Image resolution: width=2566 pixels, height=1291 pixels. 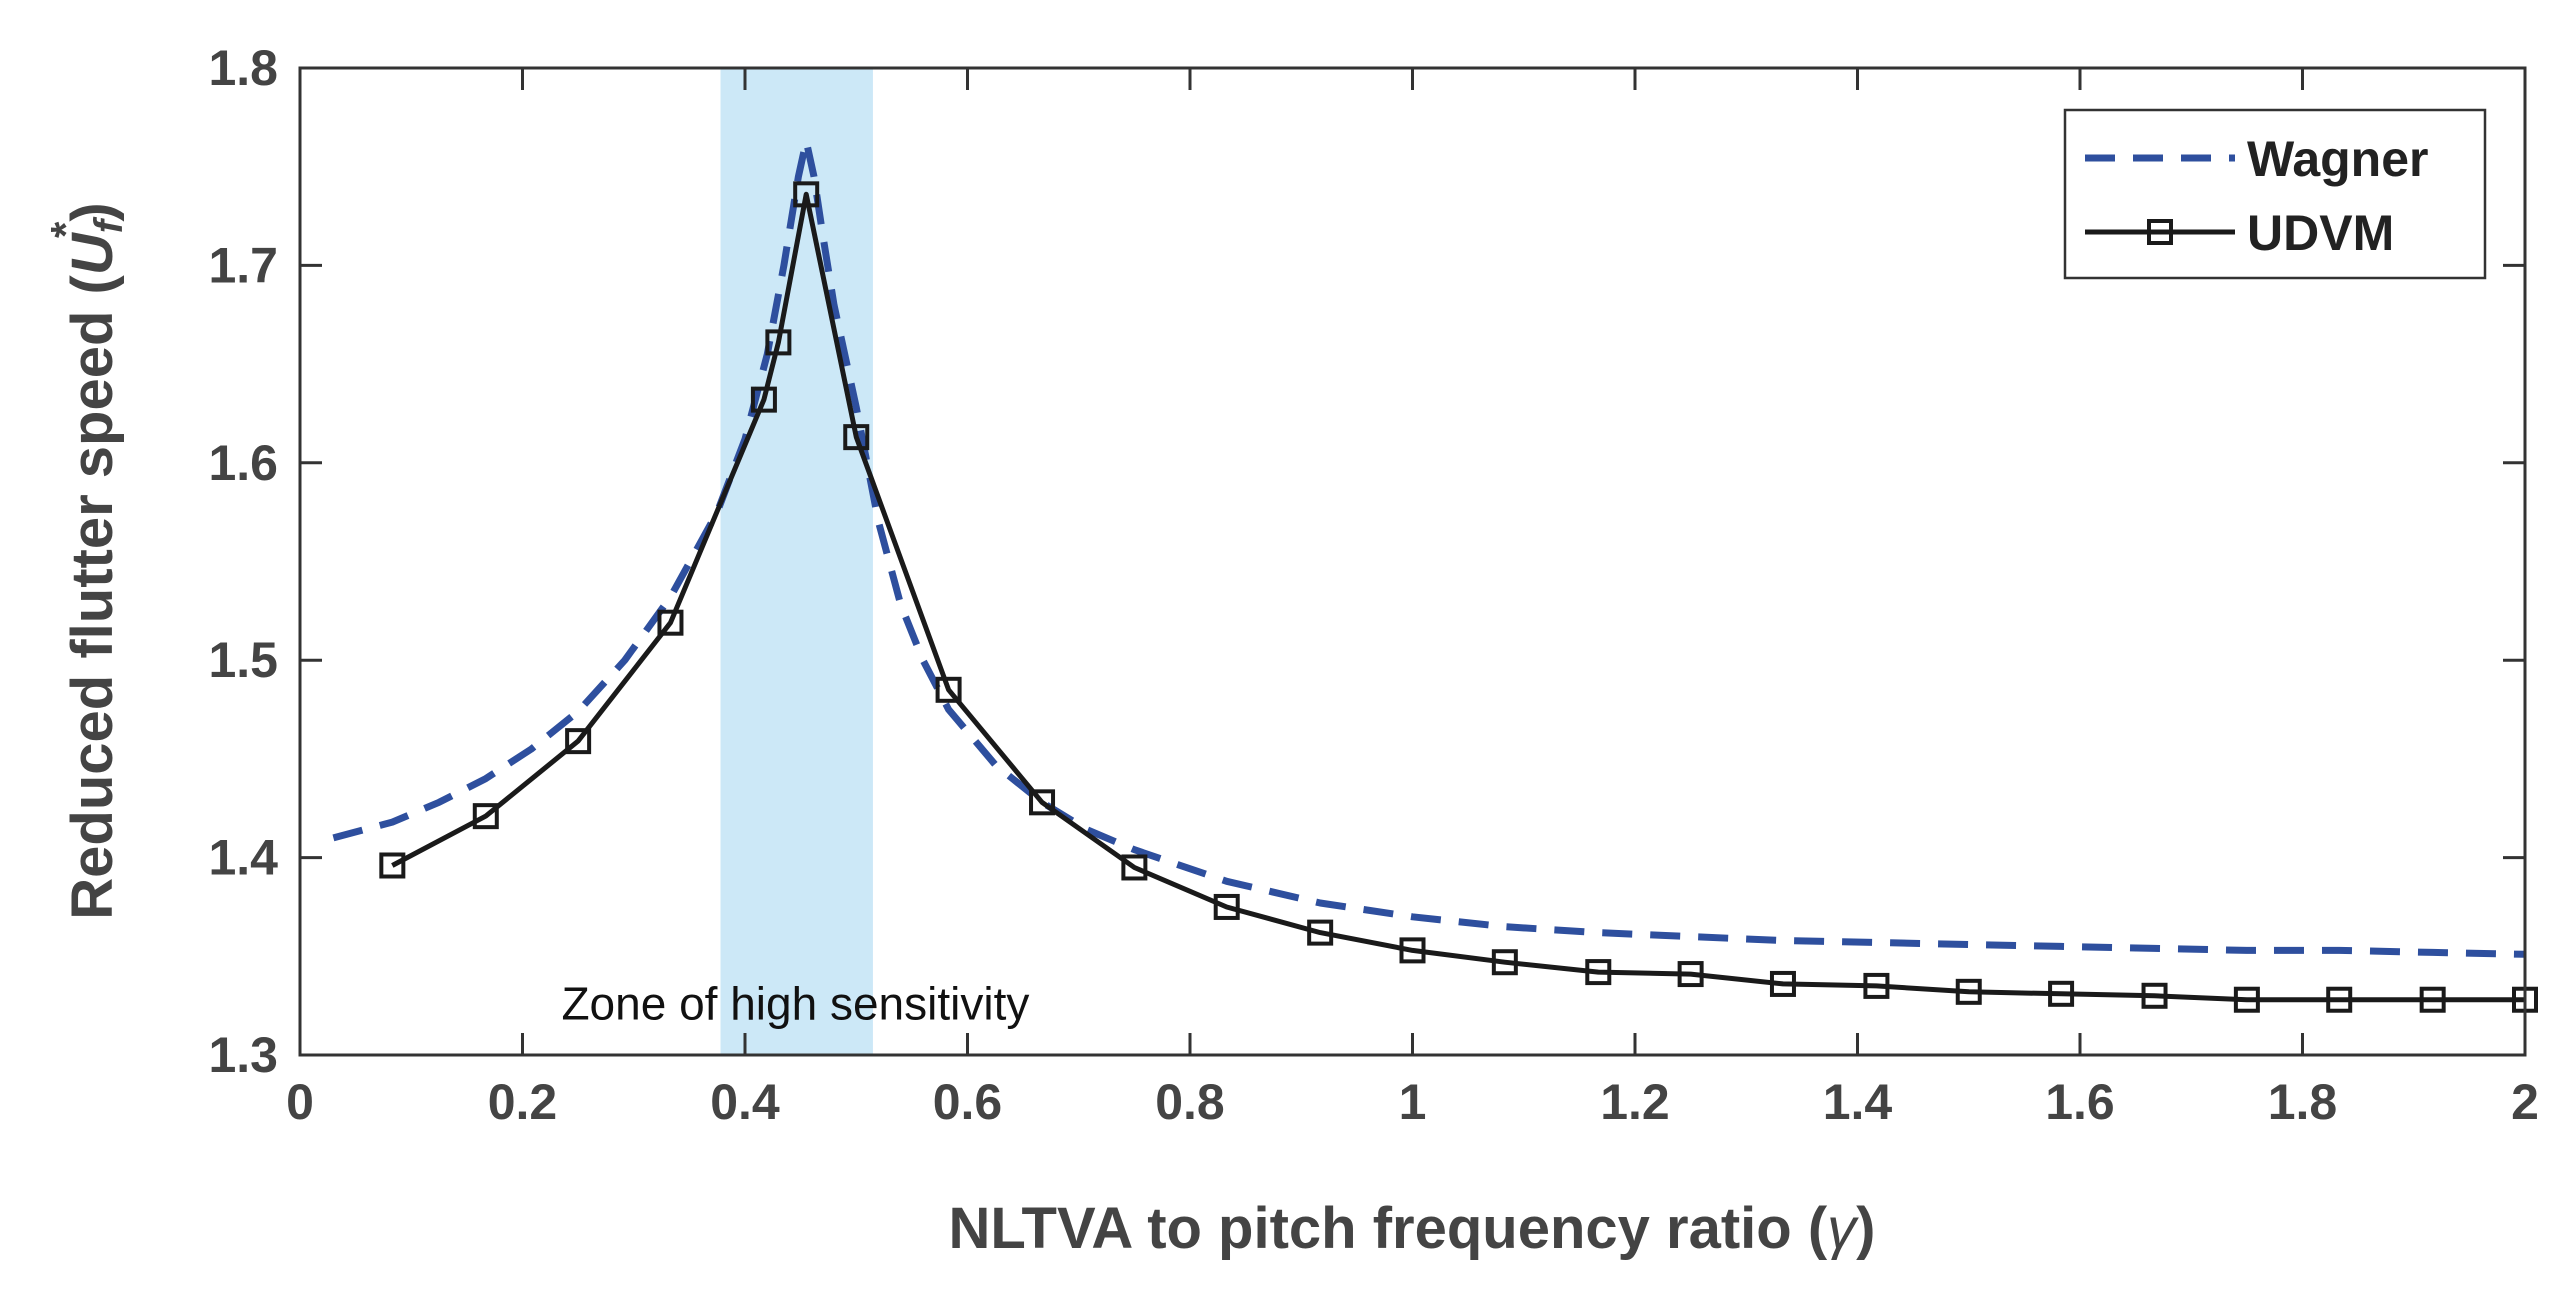 I want to click on legend-label-udvm: UDVM, so click(x=2320, y=233).